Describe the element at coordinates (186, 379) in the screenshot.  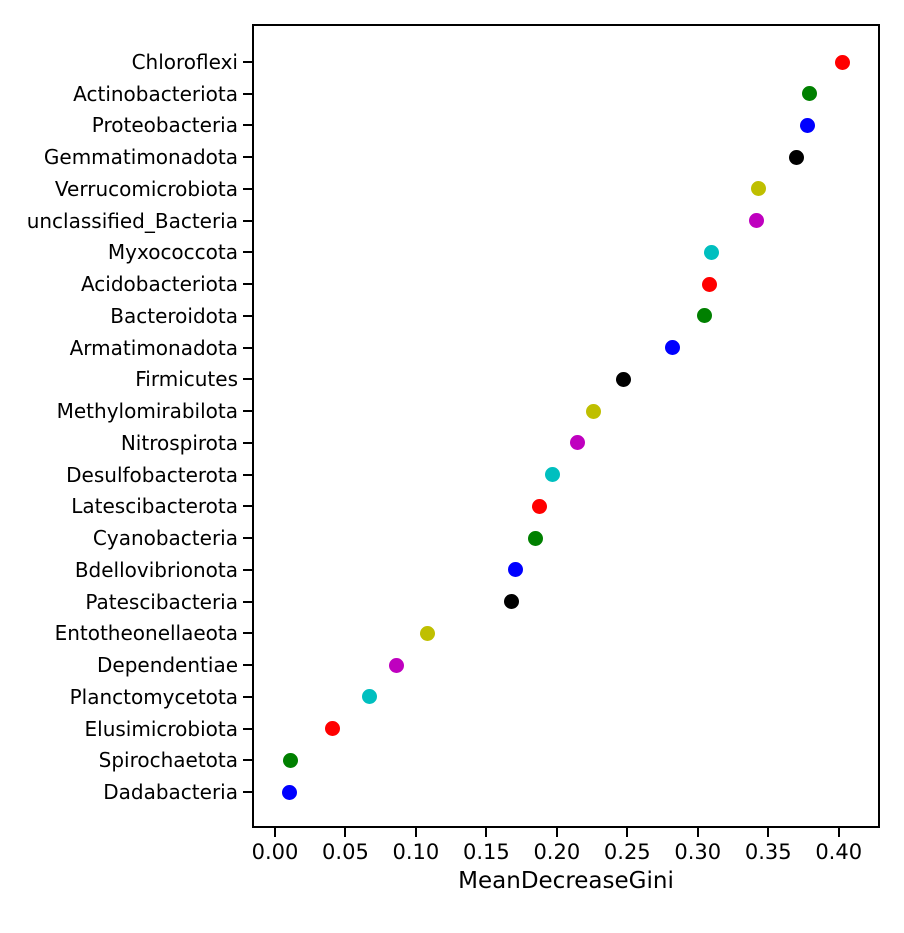
I see `y-tick-label: Firmicutes` at that location.